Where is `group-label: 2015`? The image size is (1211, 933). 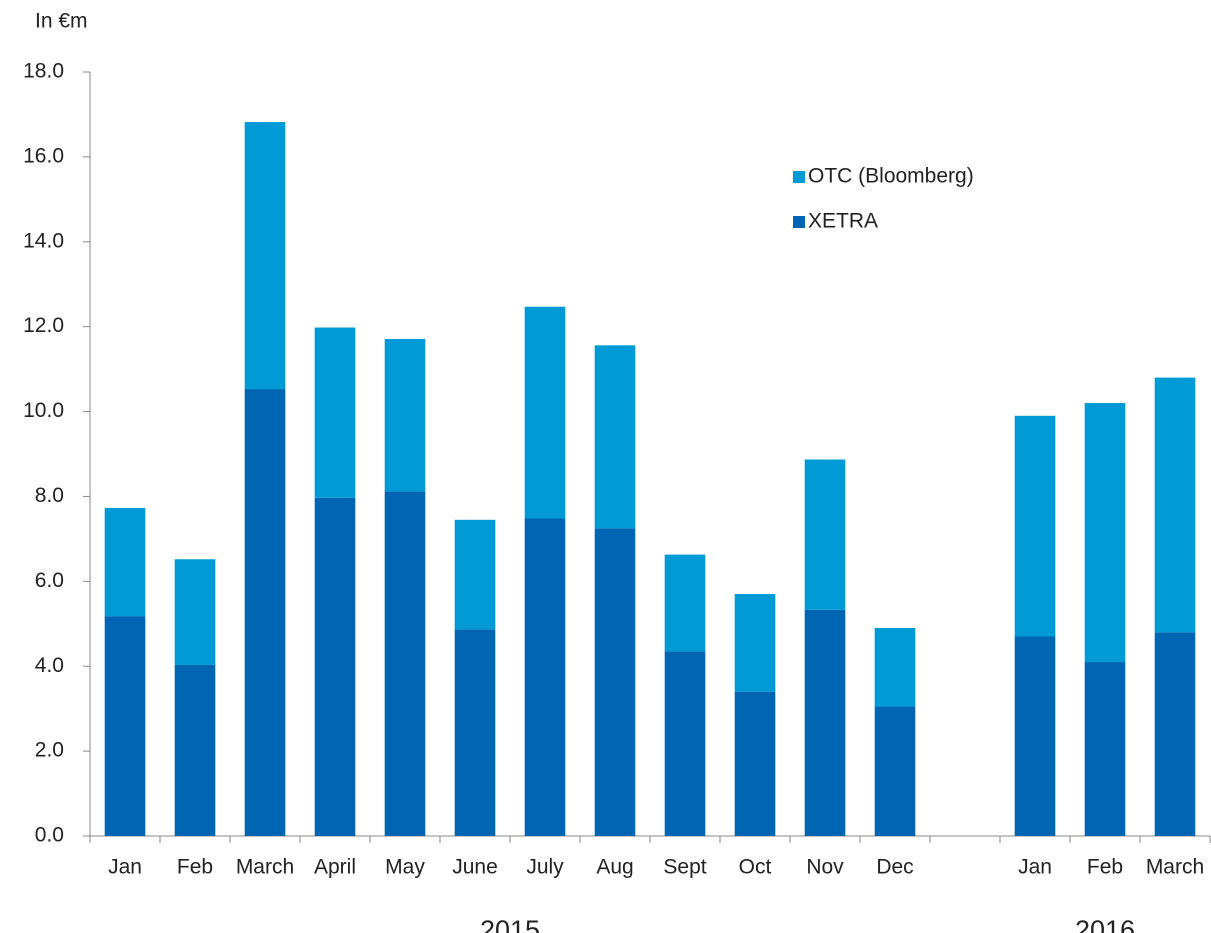 group-label: 2015 is located at coordinates (510, 924).